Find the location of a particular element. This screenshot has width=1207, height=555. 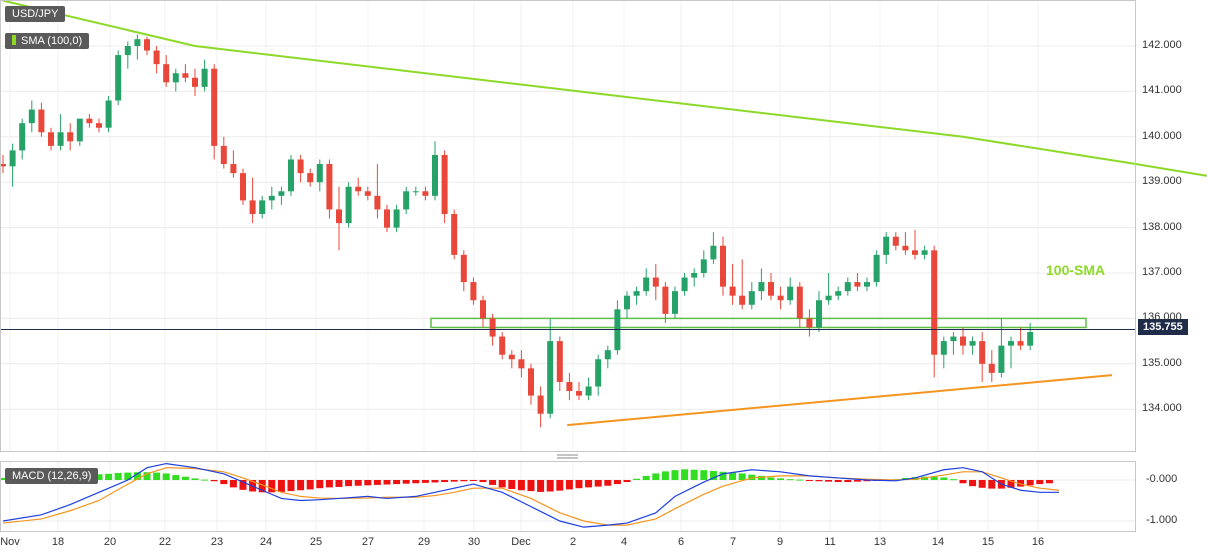

y-tick-label: 138.000 is located at coordinates (1162, 226).